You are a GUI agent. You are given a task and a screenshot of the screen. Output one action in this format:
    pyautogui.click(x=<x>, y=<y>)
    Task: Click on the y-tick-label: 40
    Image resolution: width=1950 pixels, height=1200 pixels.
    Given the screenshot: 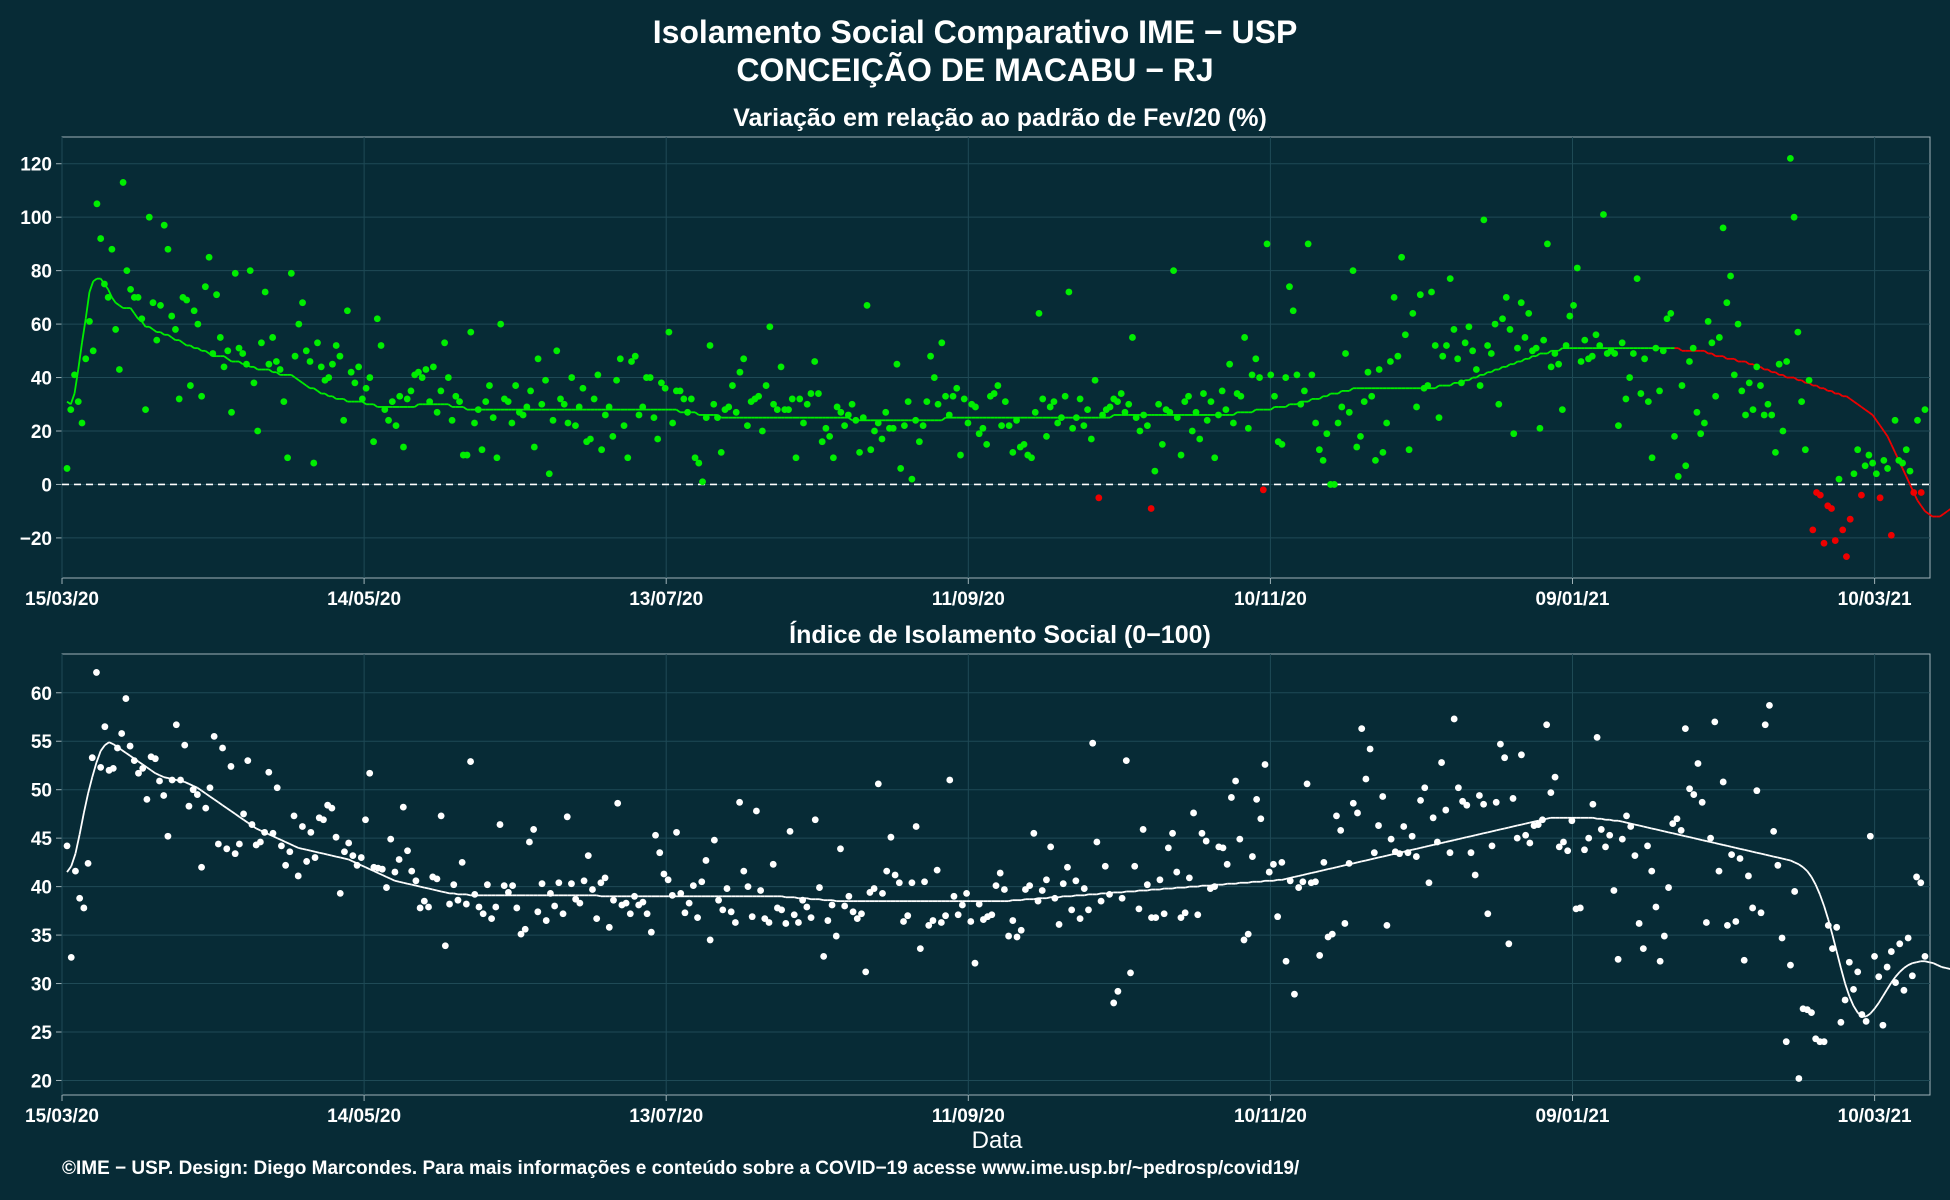 What is the action you would take?
    pyautogui.click(x=41, y=379)
    